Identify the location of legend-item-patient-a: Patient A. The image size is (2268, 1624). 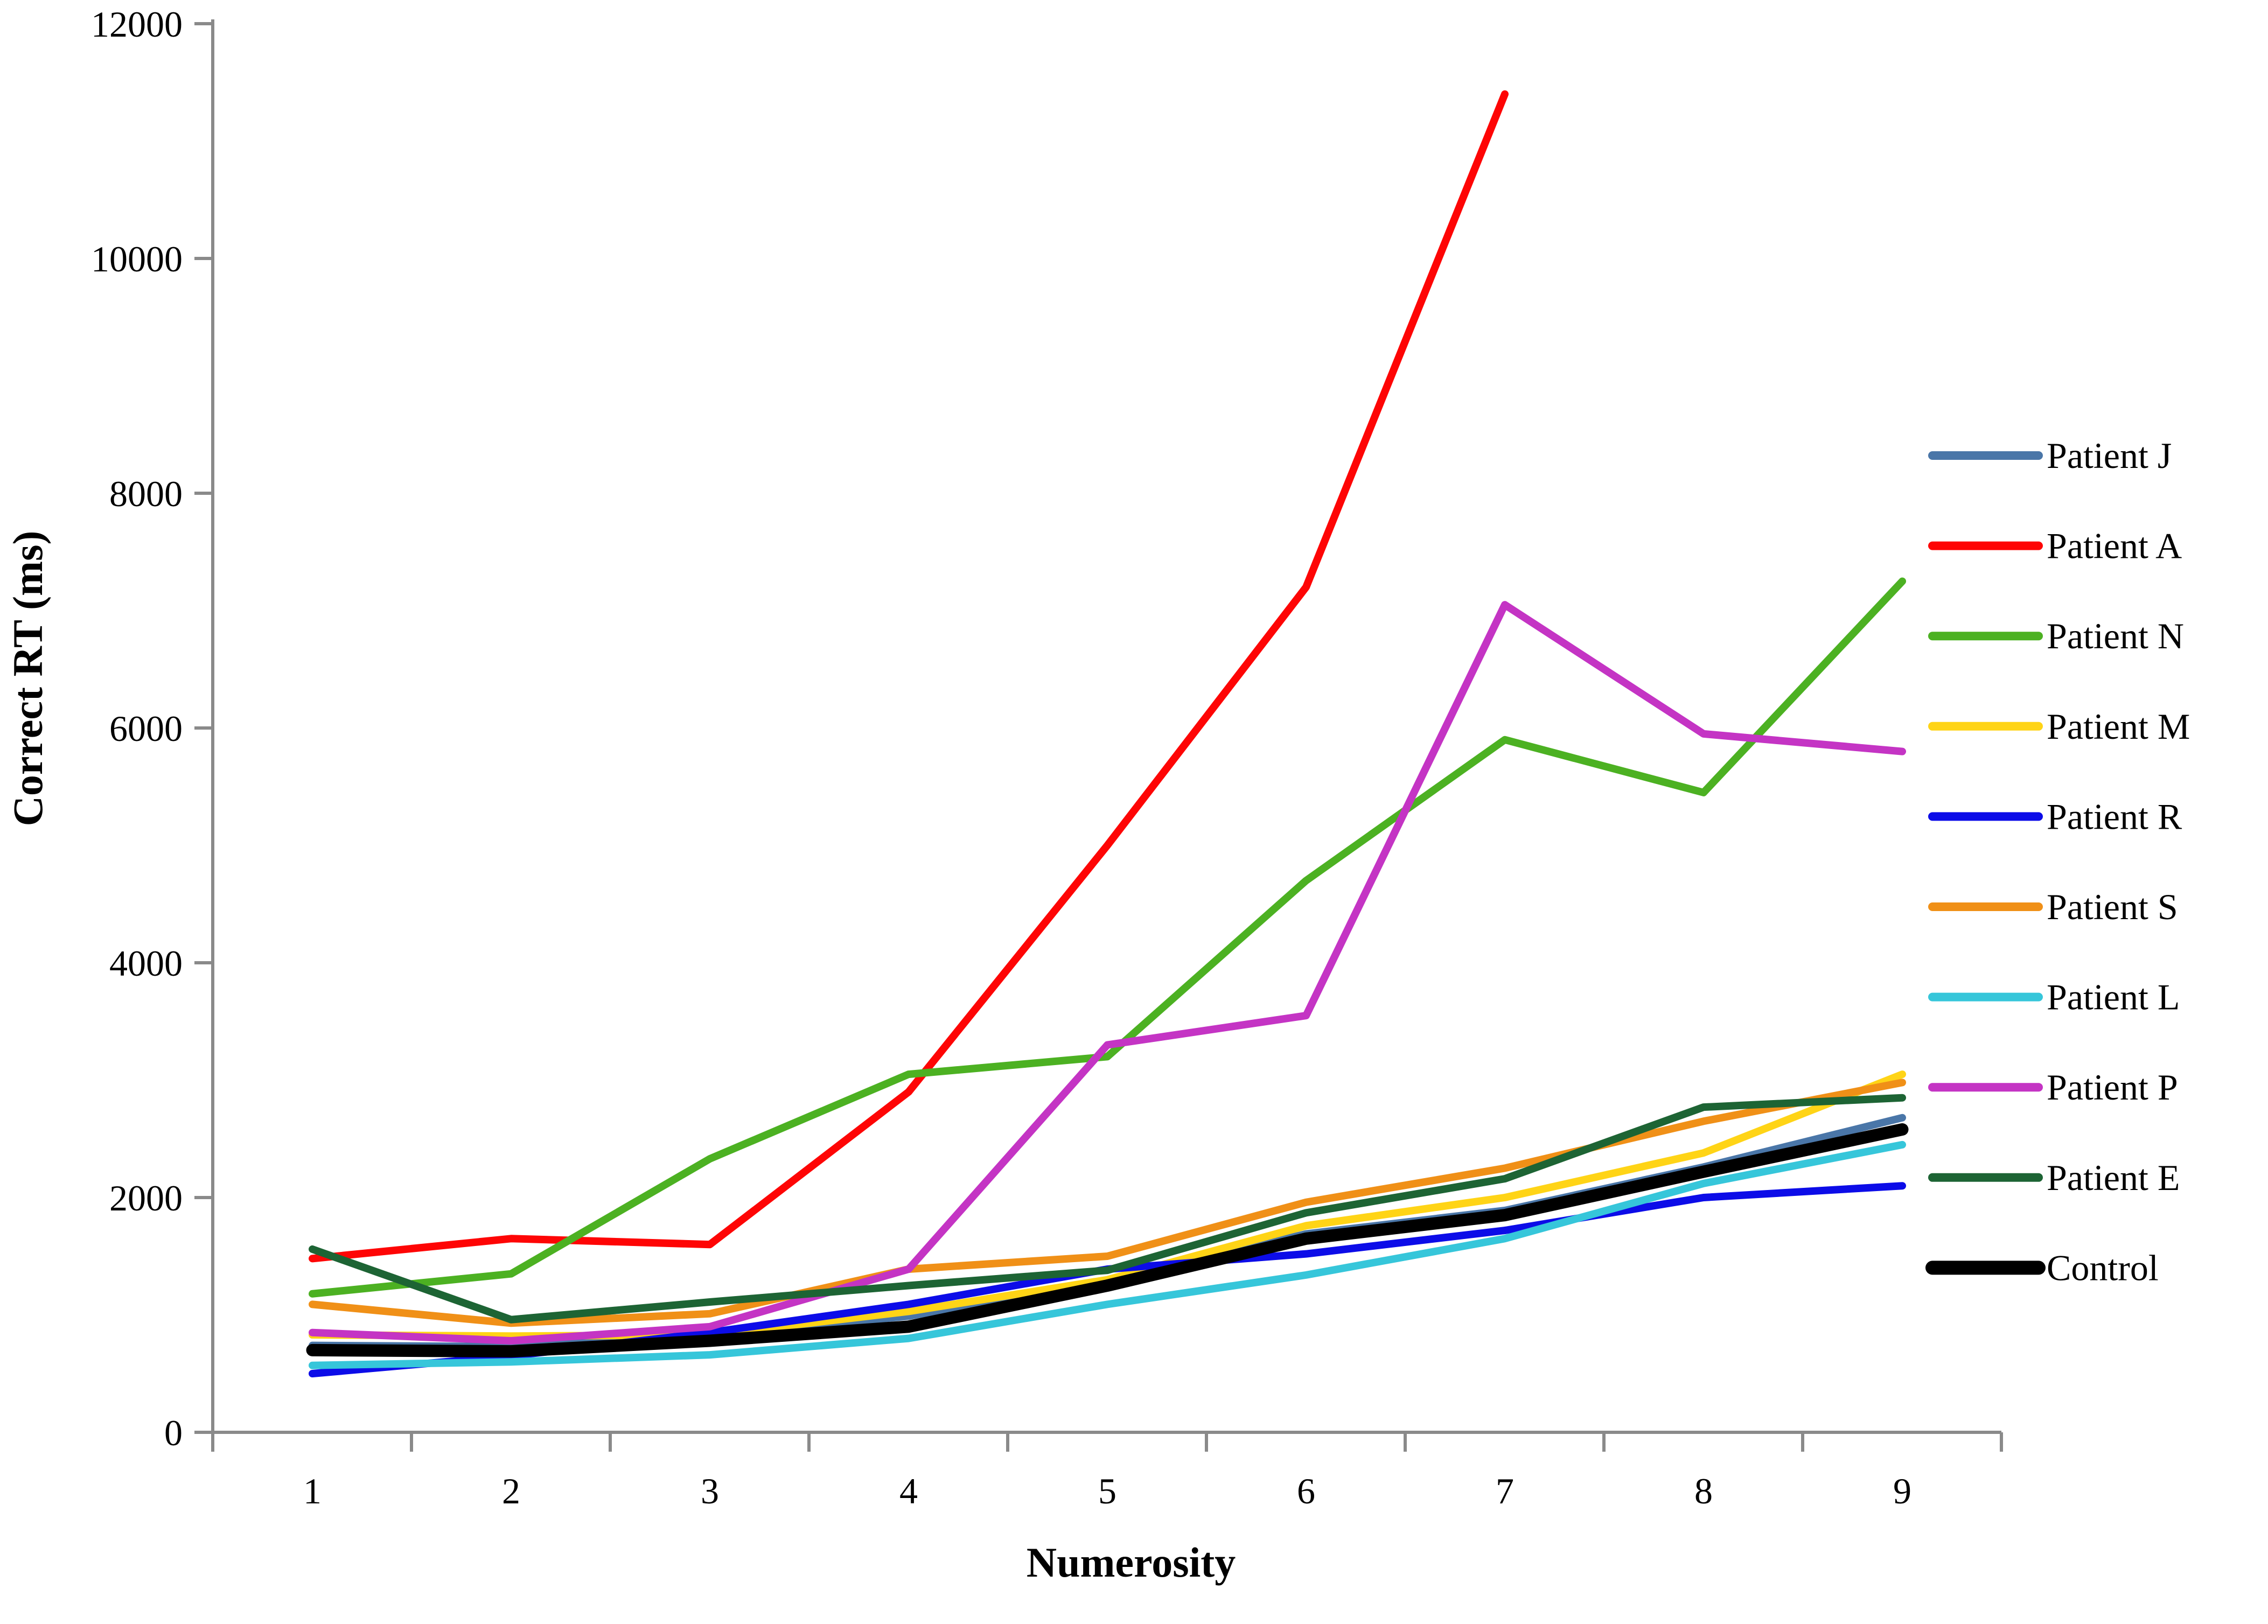
(2055, 546).